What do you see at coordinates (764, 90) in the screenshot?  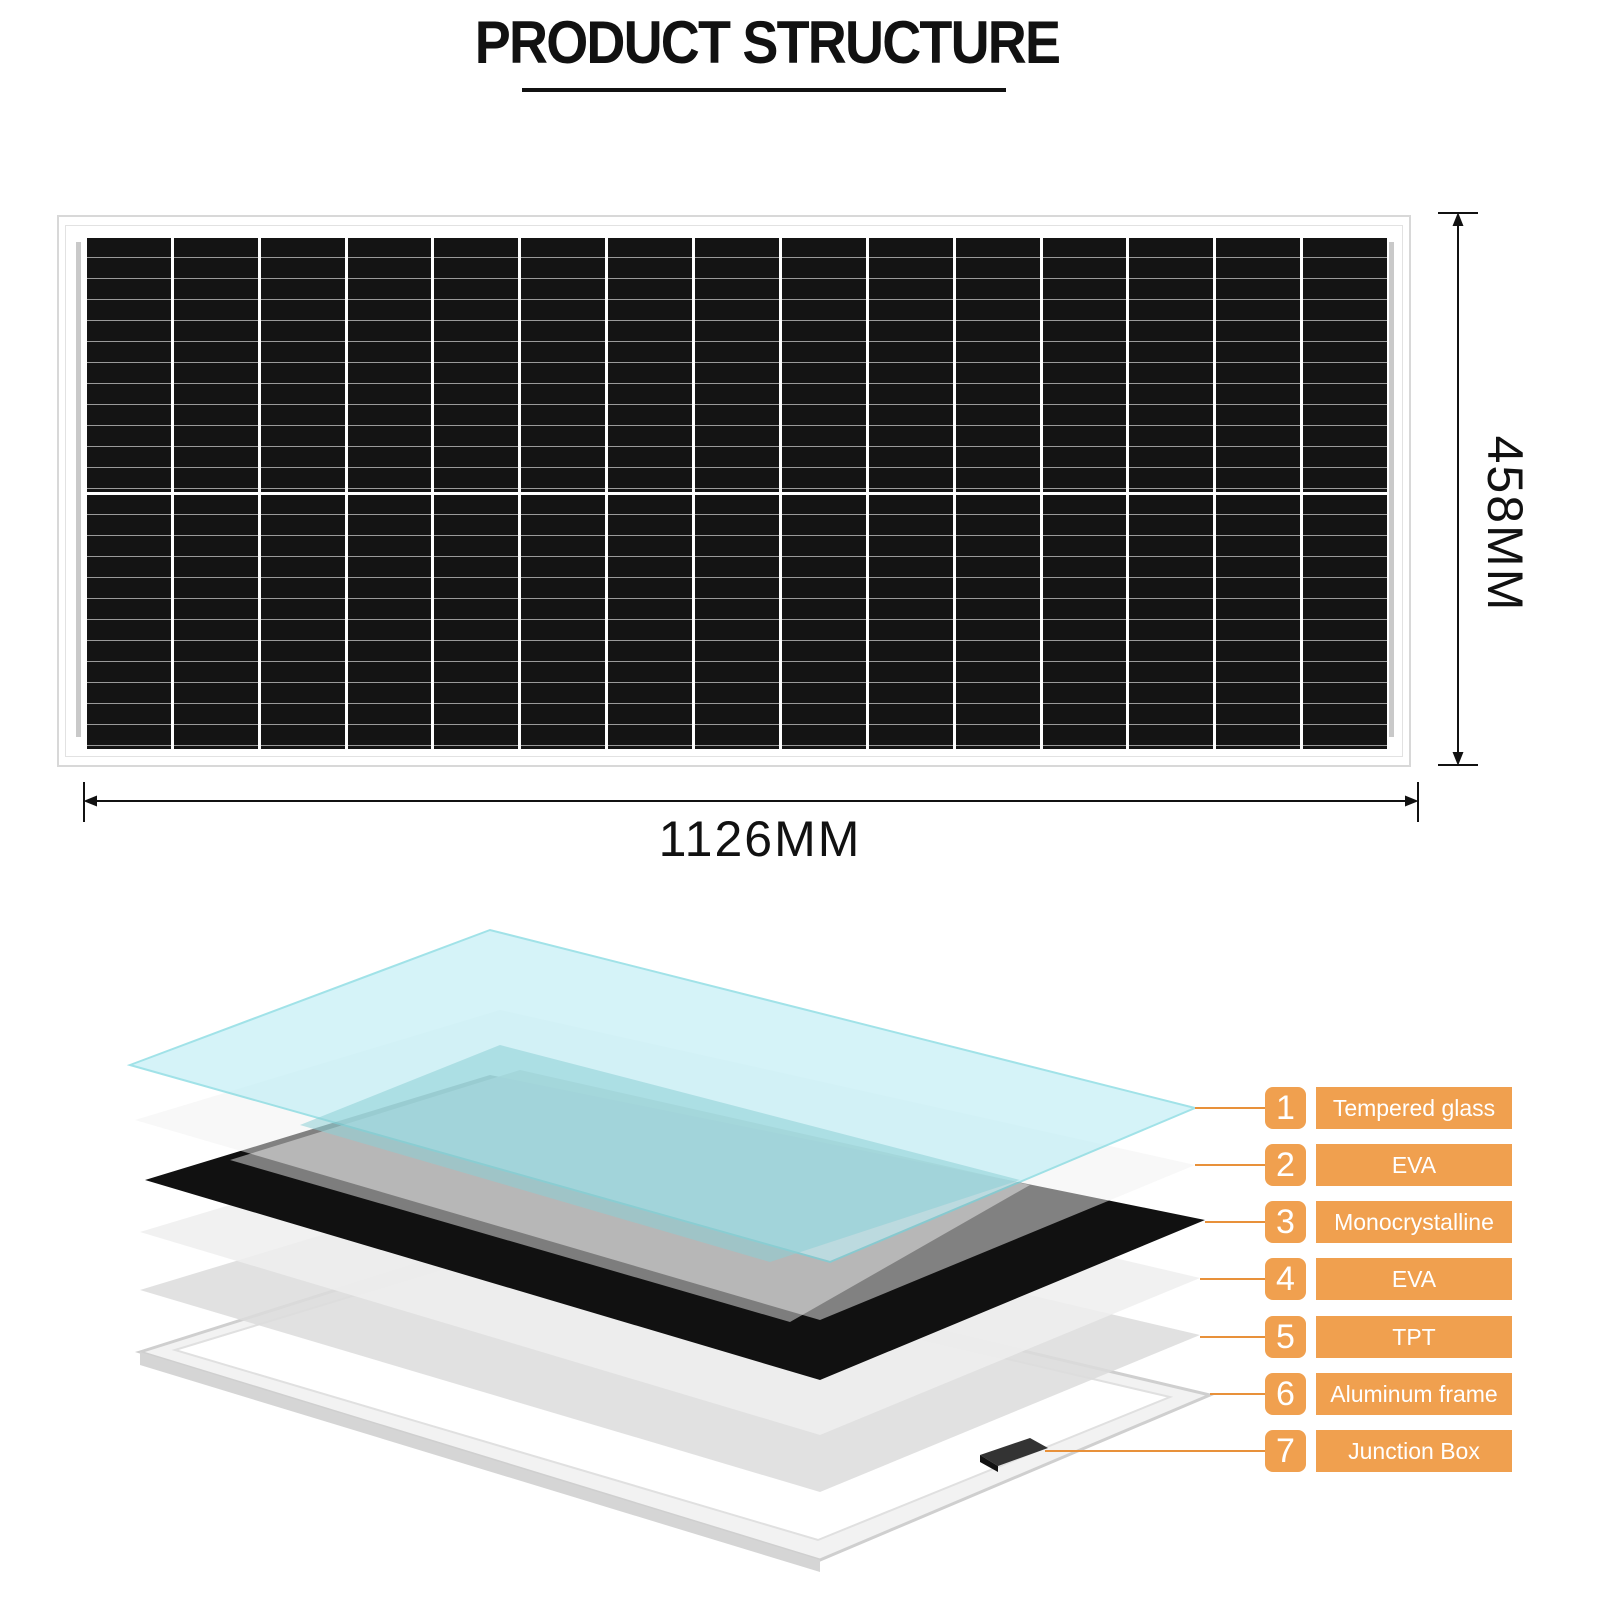 I see `title-underline` at bounding box center [764, 90].